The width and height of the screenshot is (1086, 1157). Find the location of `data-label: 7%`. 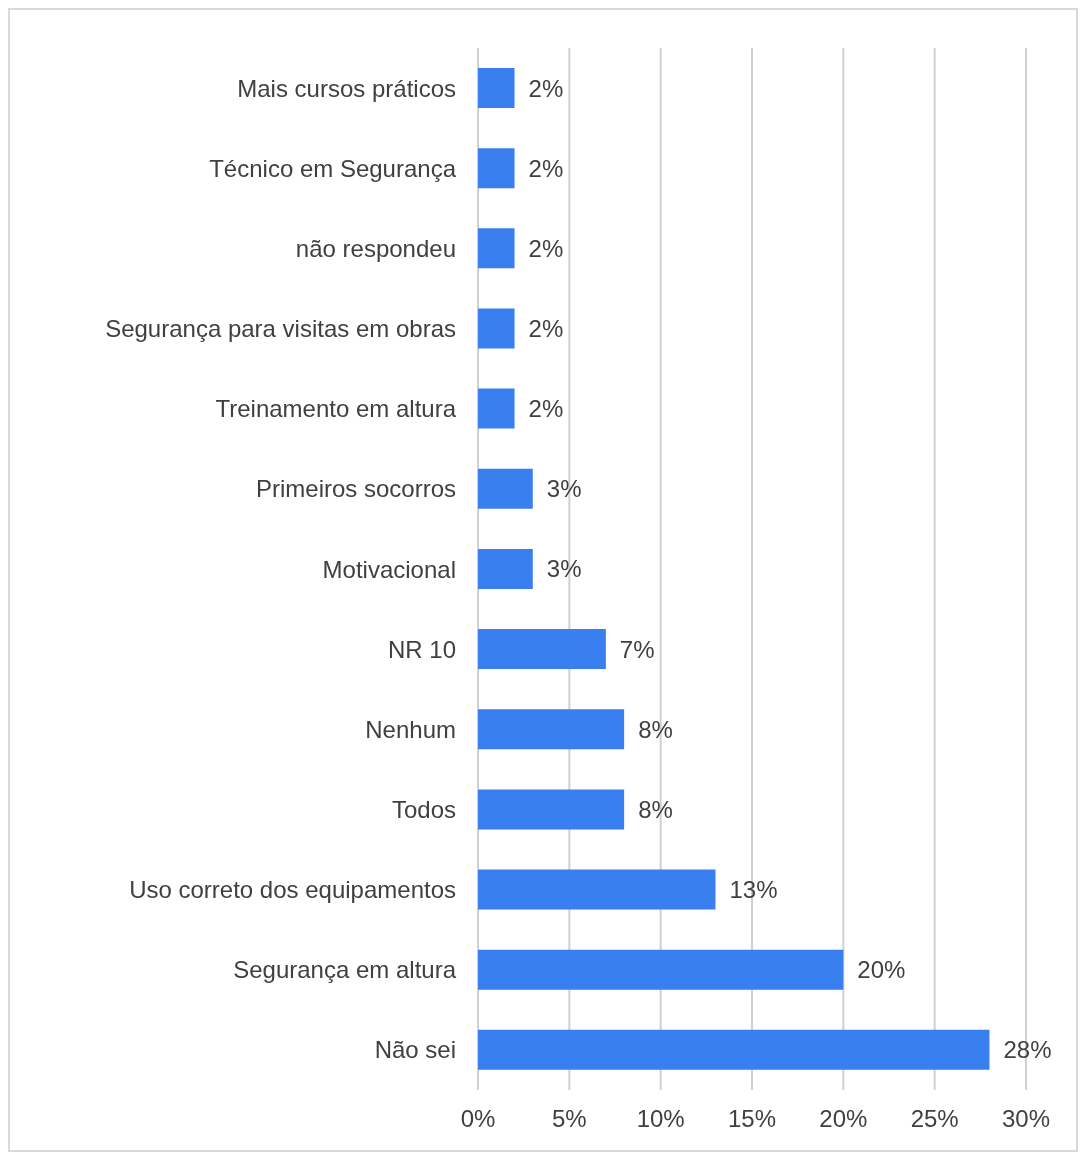

data-label: 7% is located at coordinates (637, 649).